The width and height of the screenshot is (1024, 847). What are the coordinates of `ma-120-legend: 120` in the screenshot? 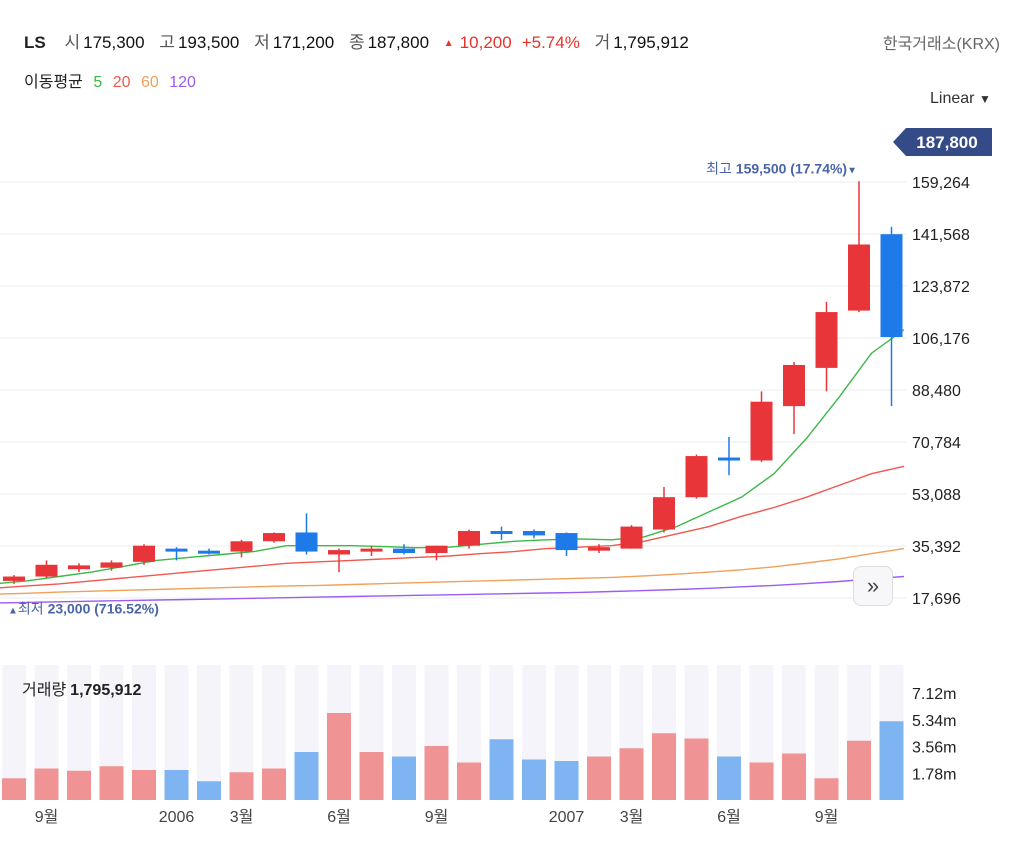 It's located at (182, 82).